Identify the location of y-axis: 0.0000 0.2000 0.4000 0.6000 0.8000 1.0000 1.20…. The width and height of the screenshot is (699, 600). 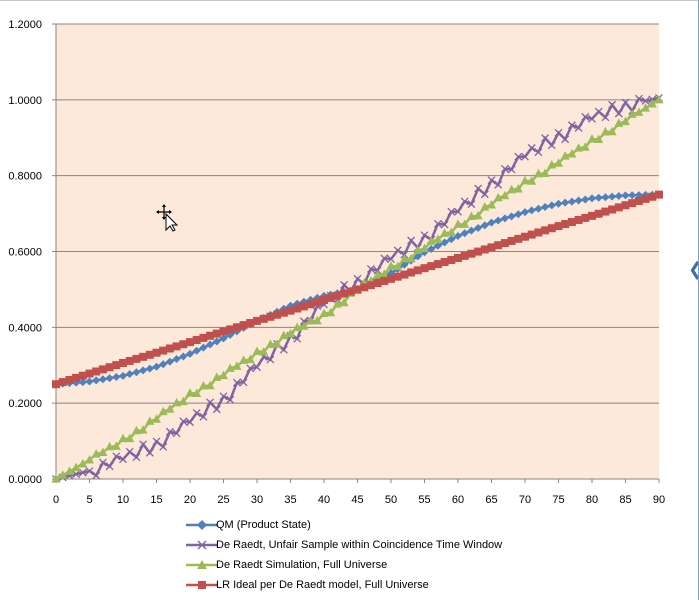
(32, 252).